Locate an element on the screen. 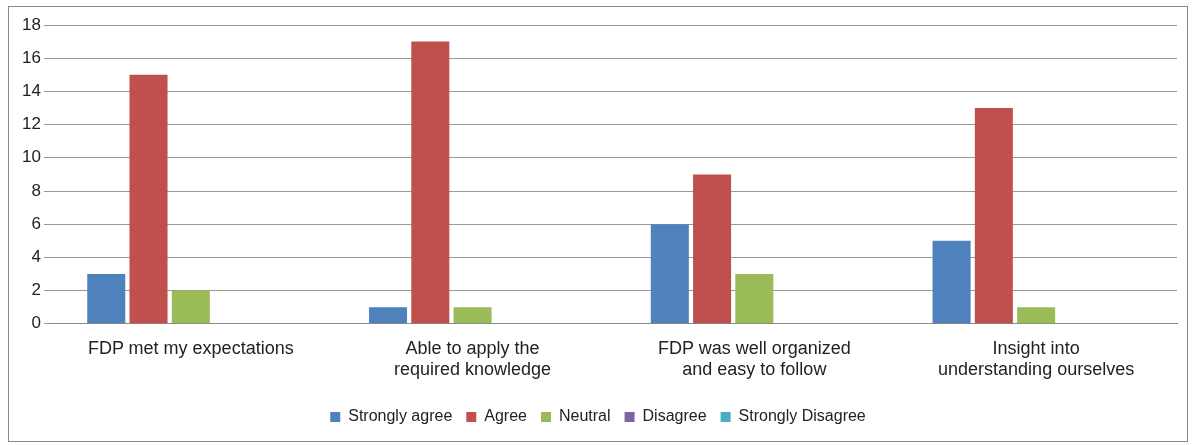 The height and width of the screenshot is (445, 1193). y-tick-label: 10 is located at coordinates (31, 157).